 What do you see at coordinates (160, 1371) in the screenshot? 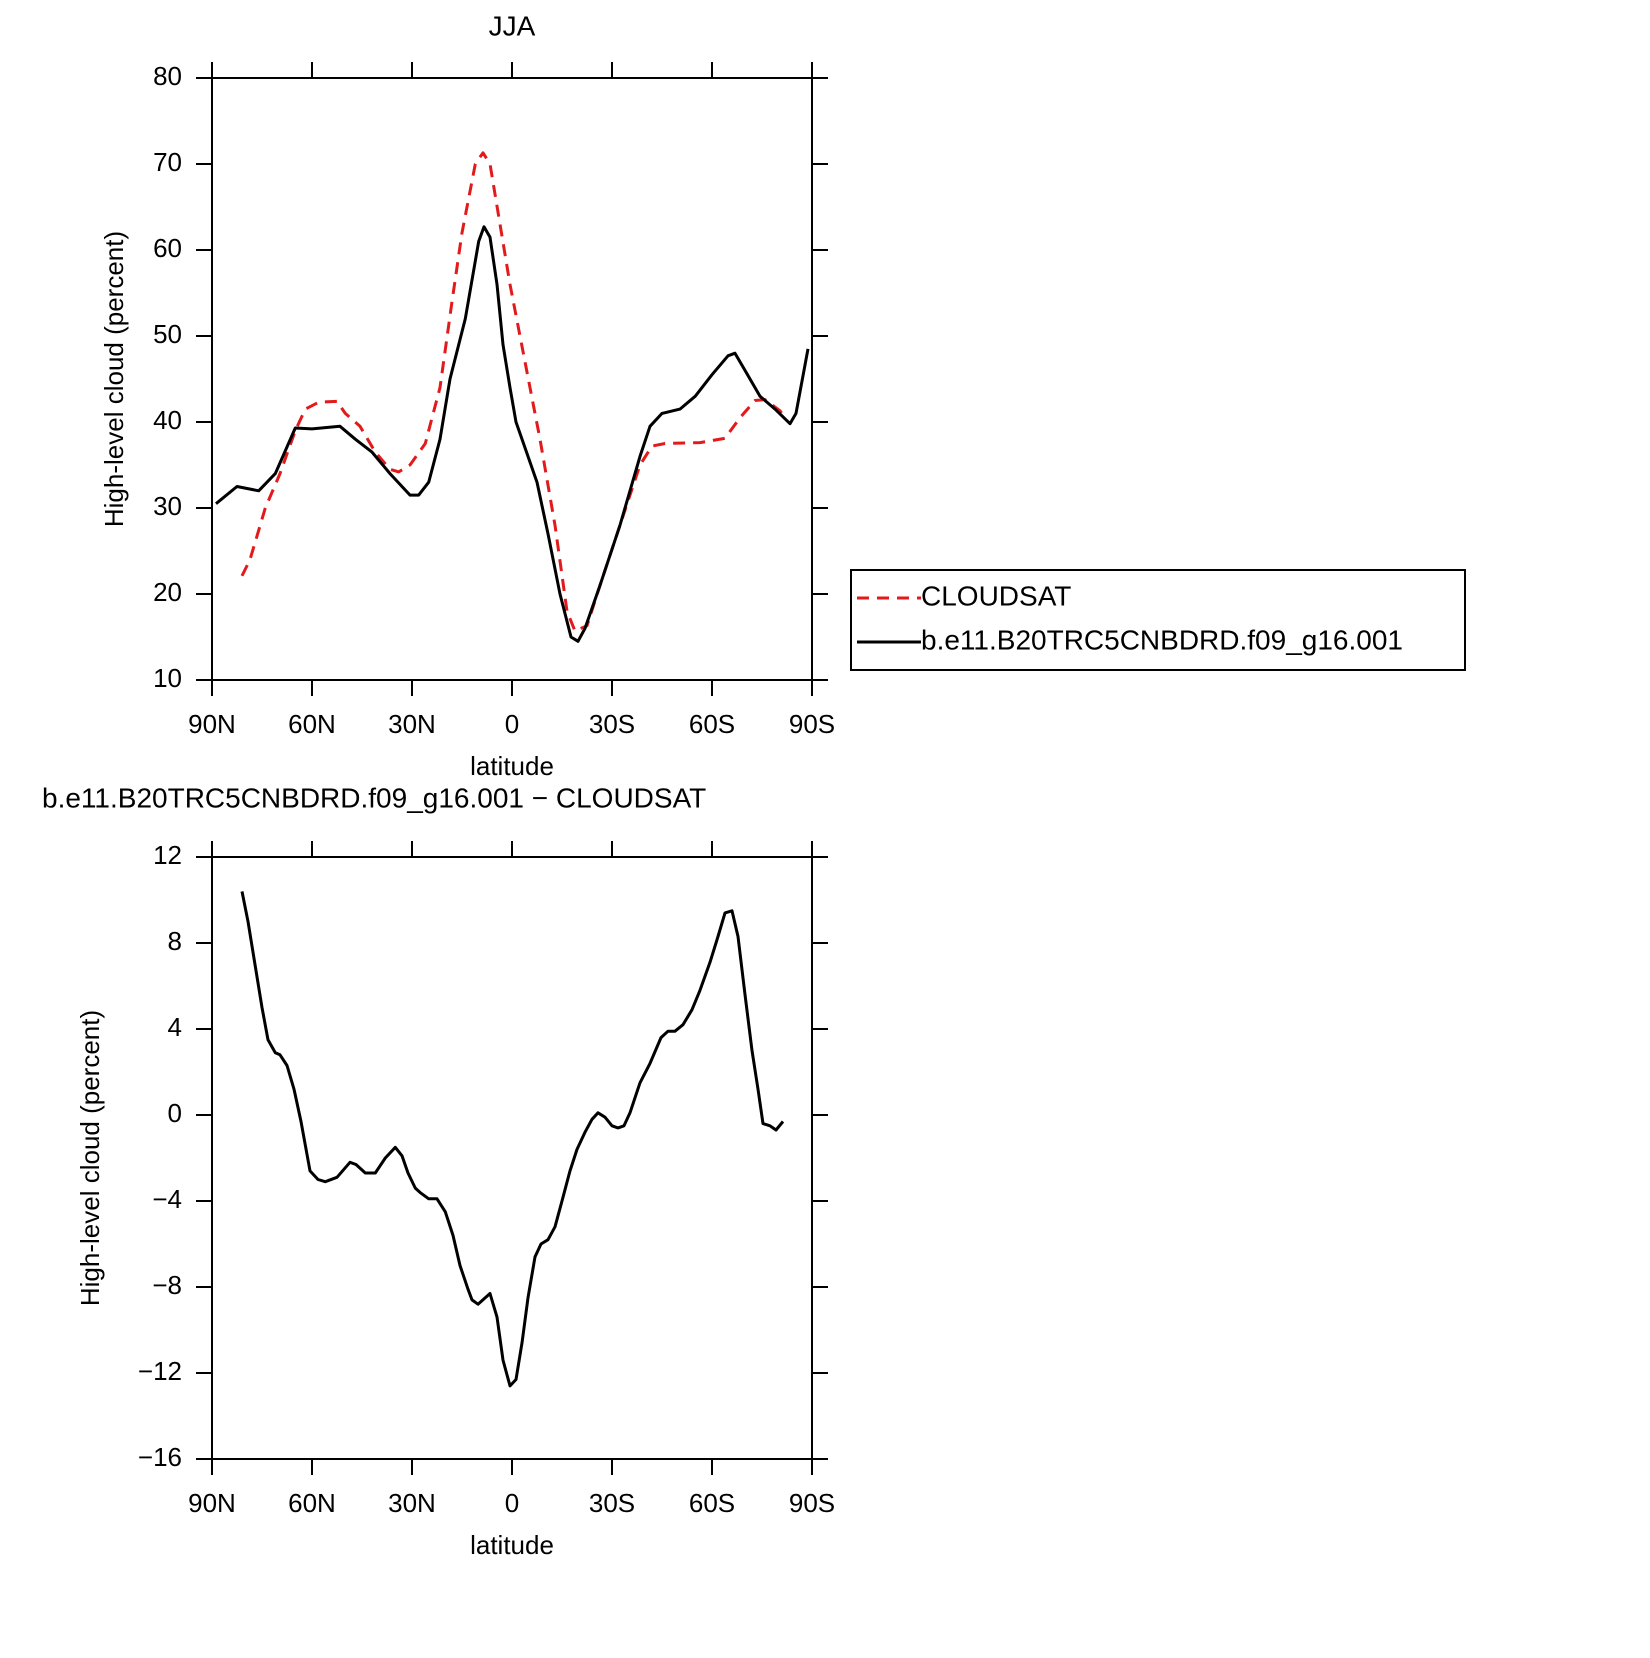
I see `y-tick-label: −12` at bounding box center [160, 1371].